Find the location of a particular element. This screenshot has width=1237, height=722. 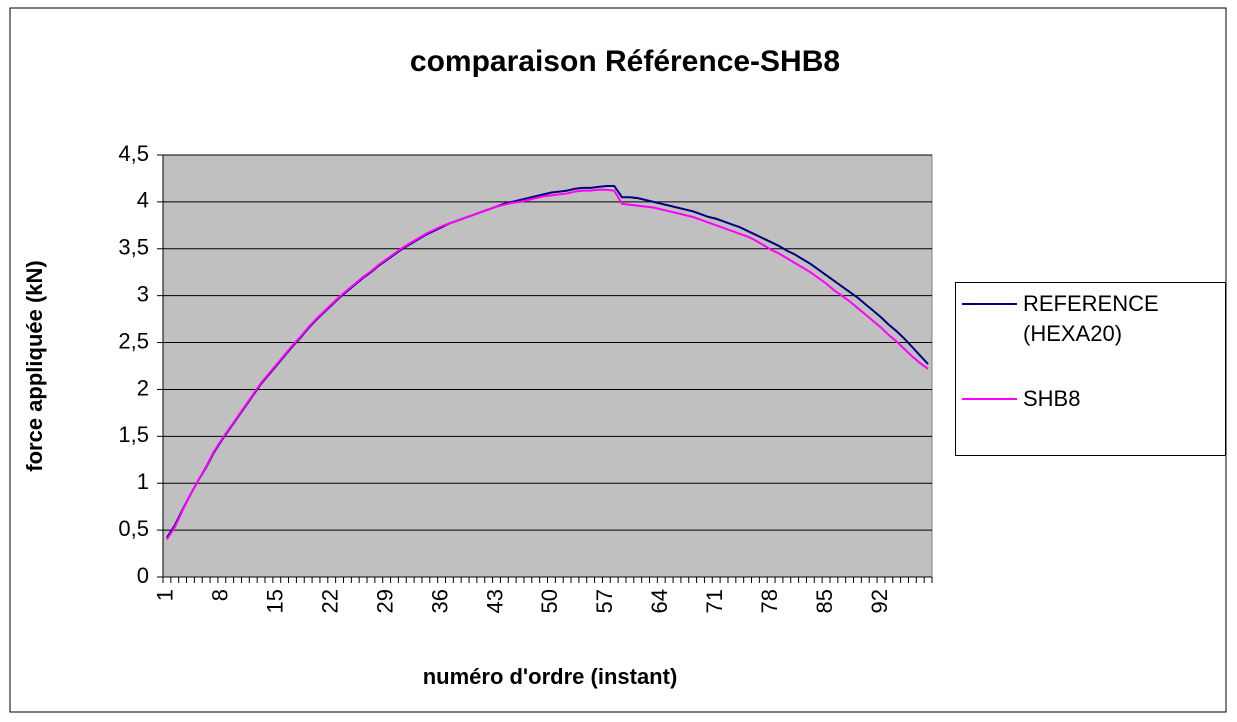

legend-label: SHB8 is located at coordinates (1052, 398).